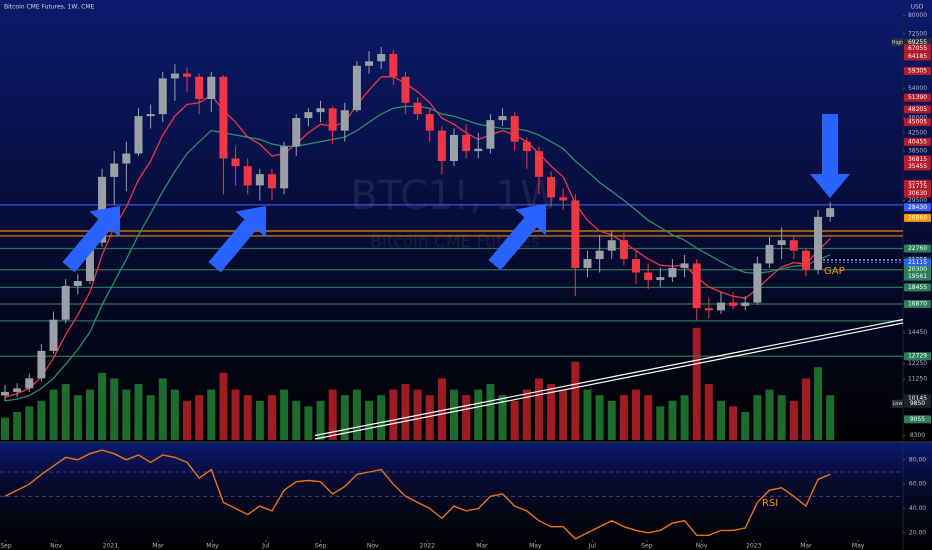 This screenshot has width=932, height=550. What do you see at coordinates (917, 403) in the screenshot?
I see `price-label: 9850` at bounding box center [917, 403].